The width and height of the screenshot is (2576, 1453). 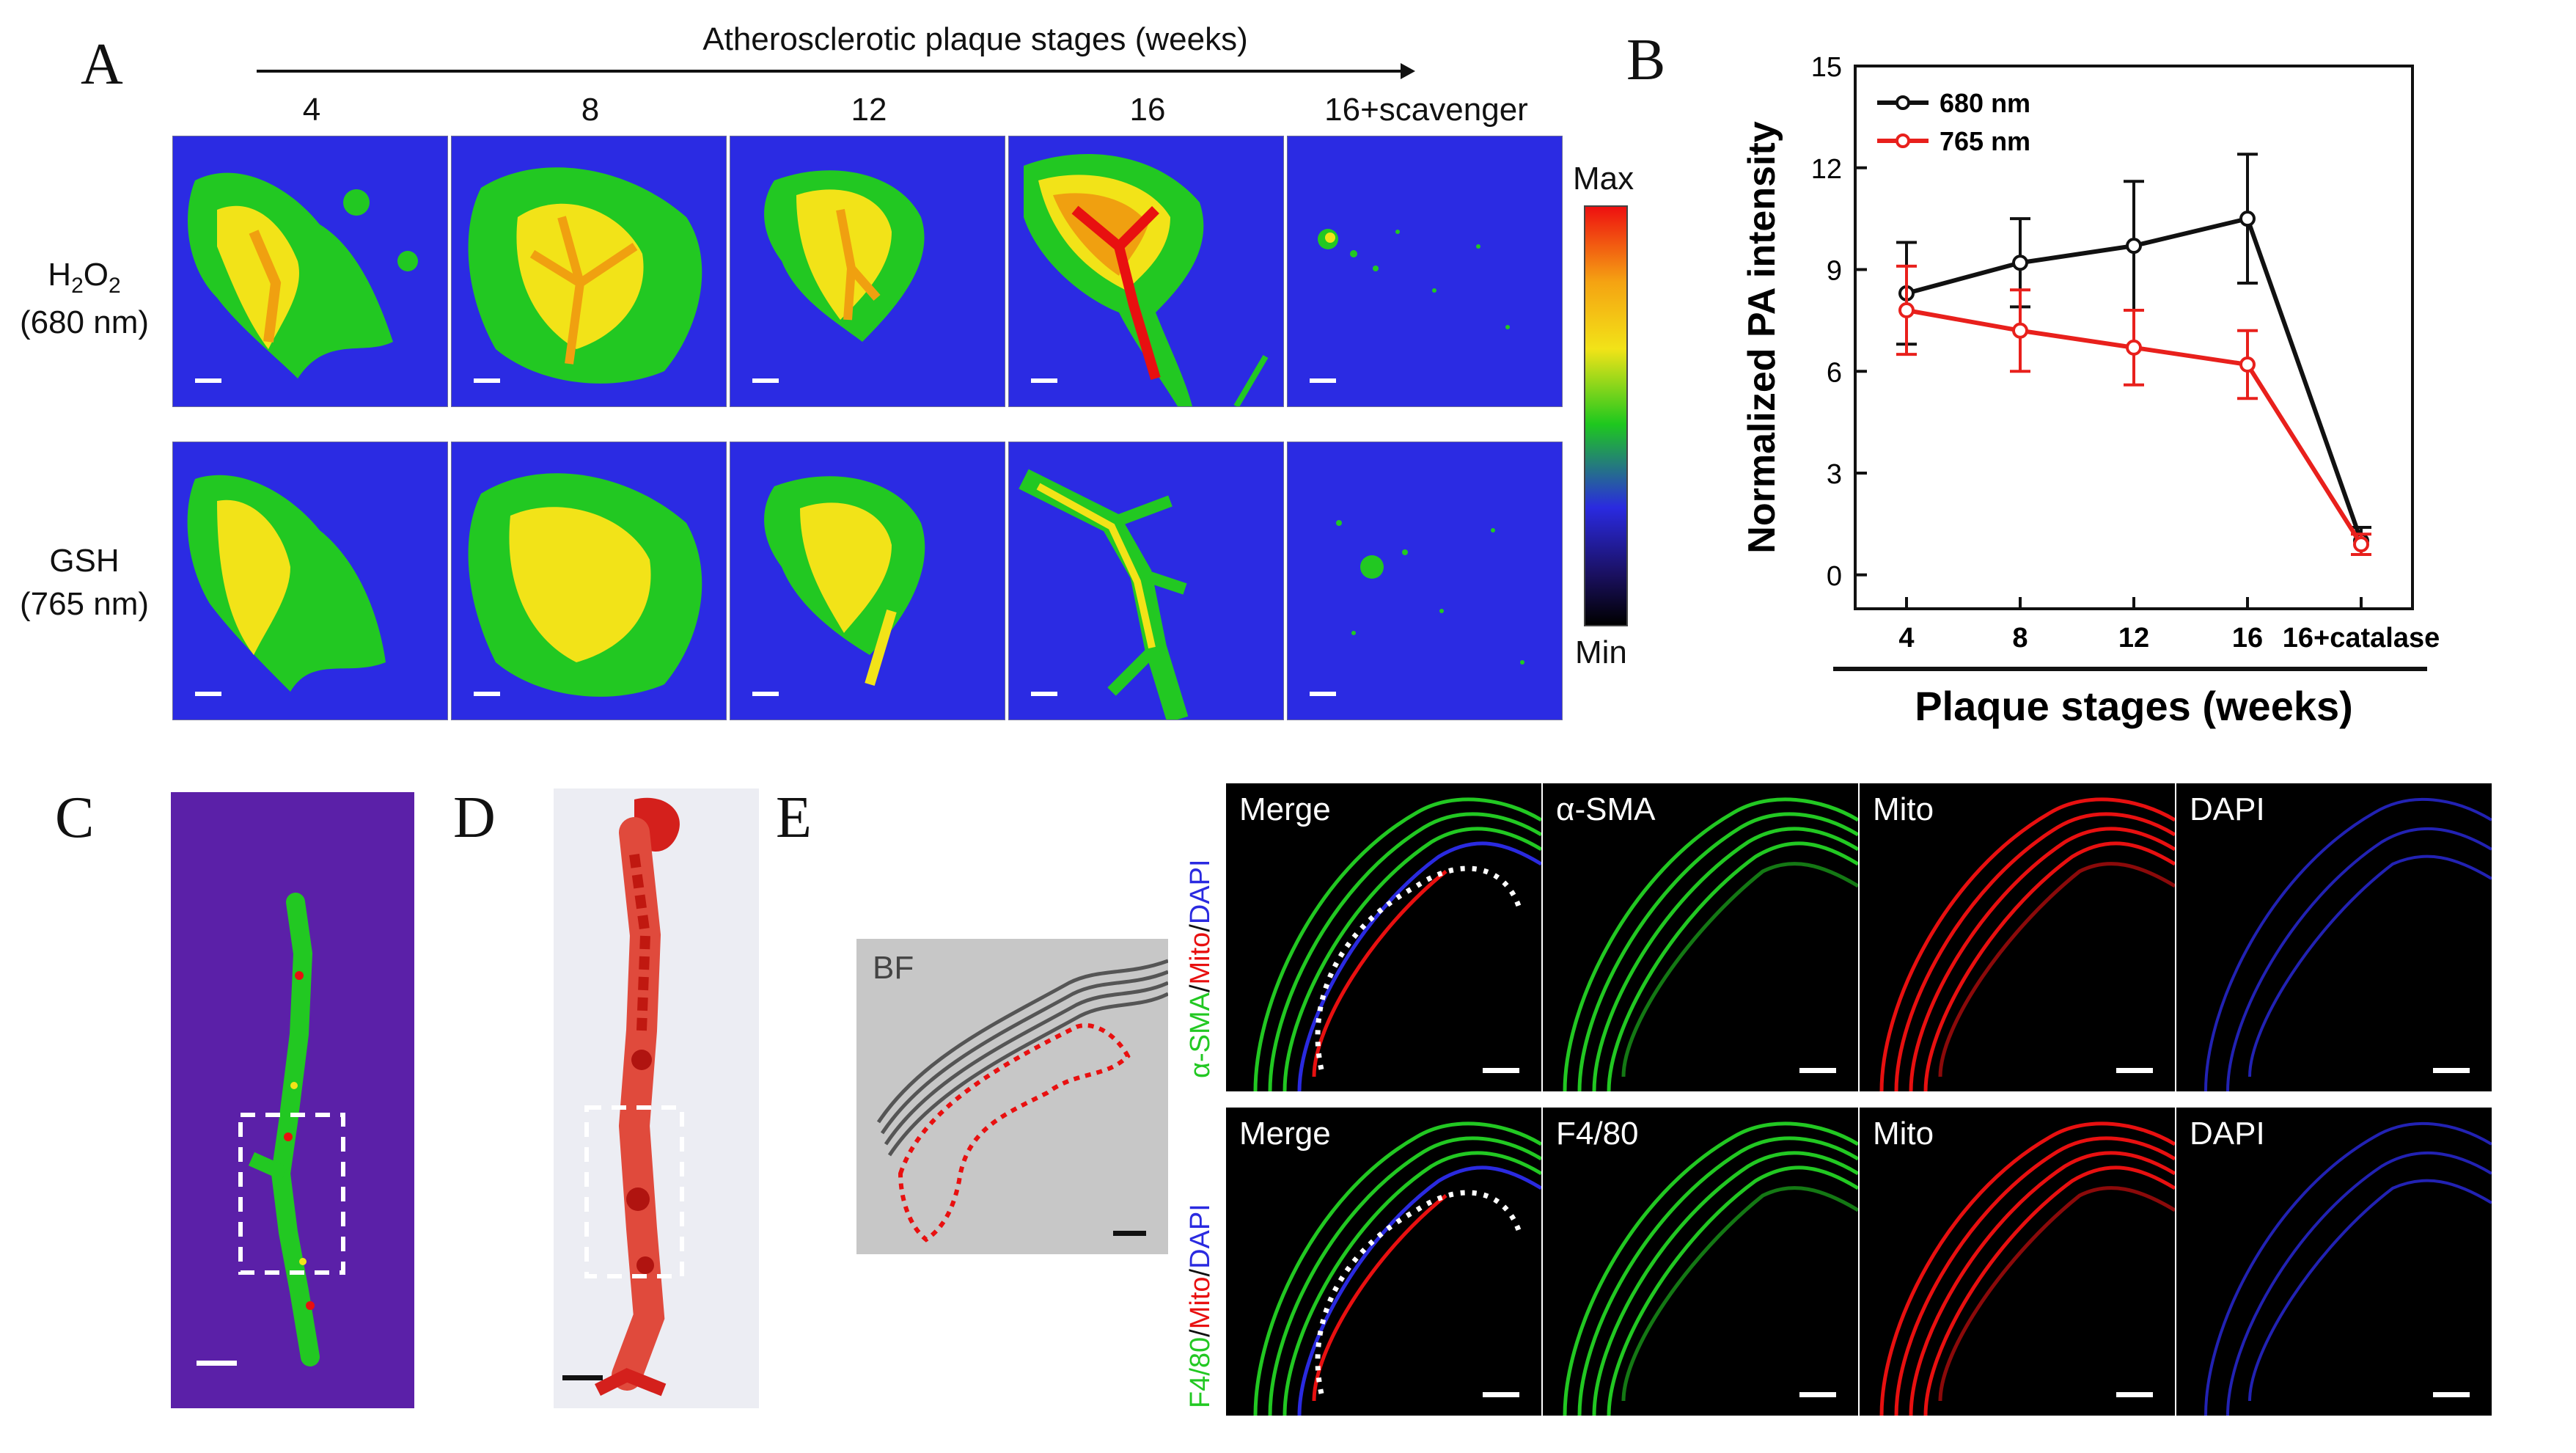 What do you see at coordinates (1985, 141) in the screenshot?
I see `legend-label-1: 765 nm` at bounding box center [1985, 141].